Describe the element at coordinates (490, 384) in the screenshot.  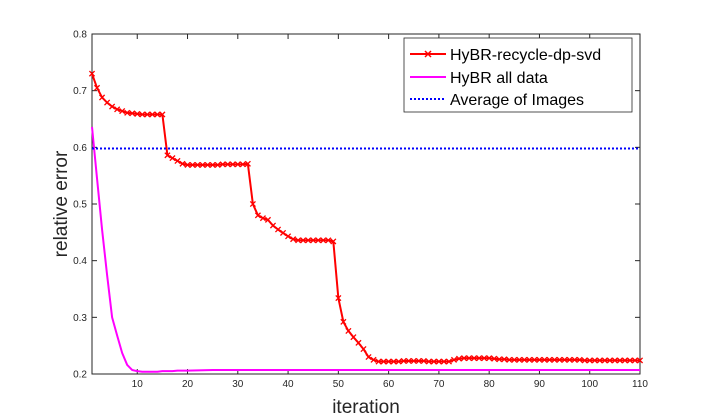
I see `x-tick-label: 80` at that location.